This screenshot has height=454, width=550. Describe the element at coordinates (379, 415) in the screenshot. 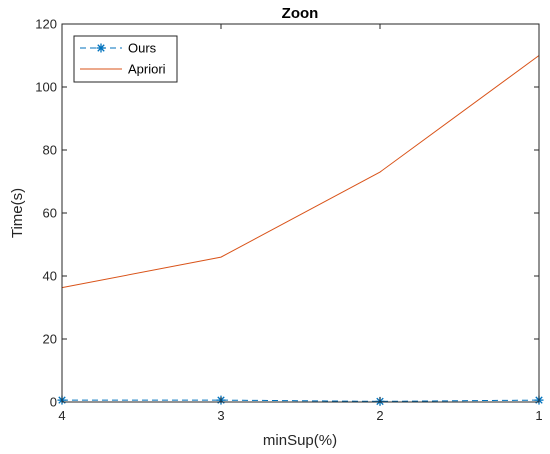

I see `x-tick-label: 2` at that location.